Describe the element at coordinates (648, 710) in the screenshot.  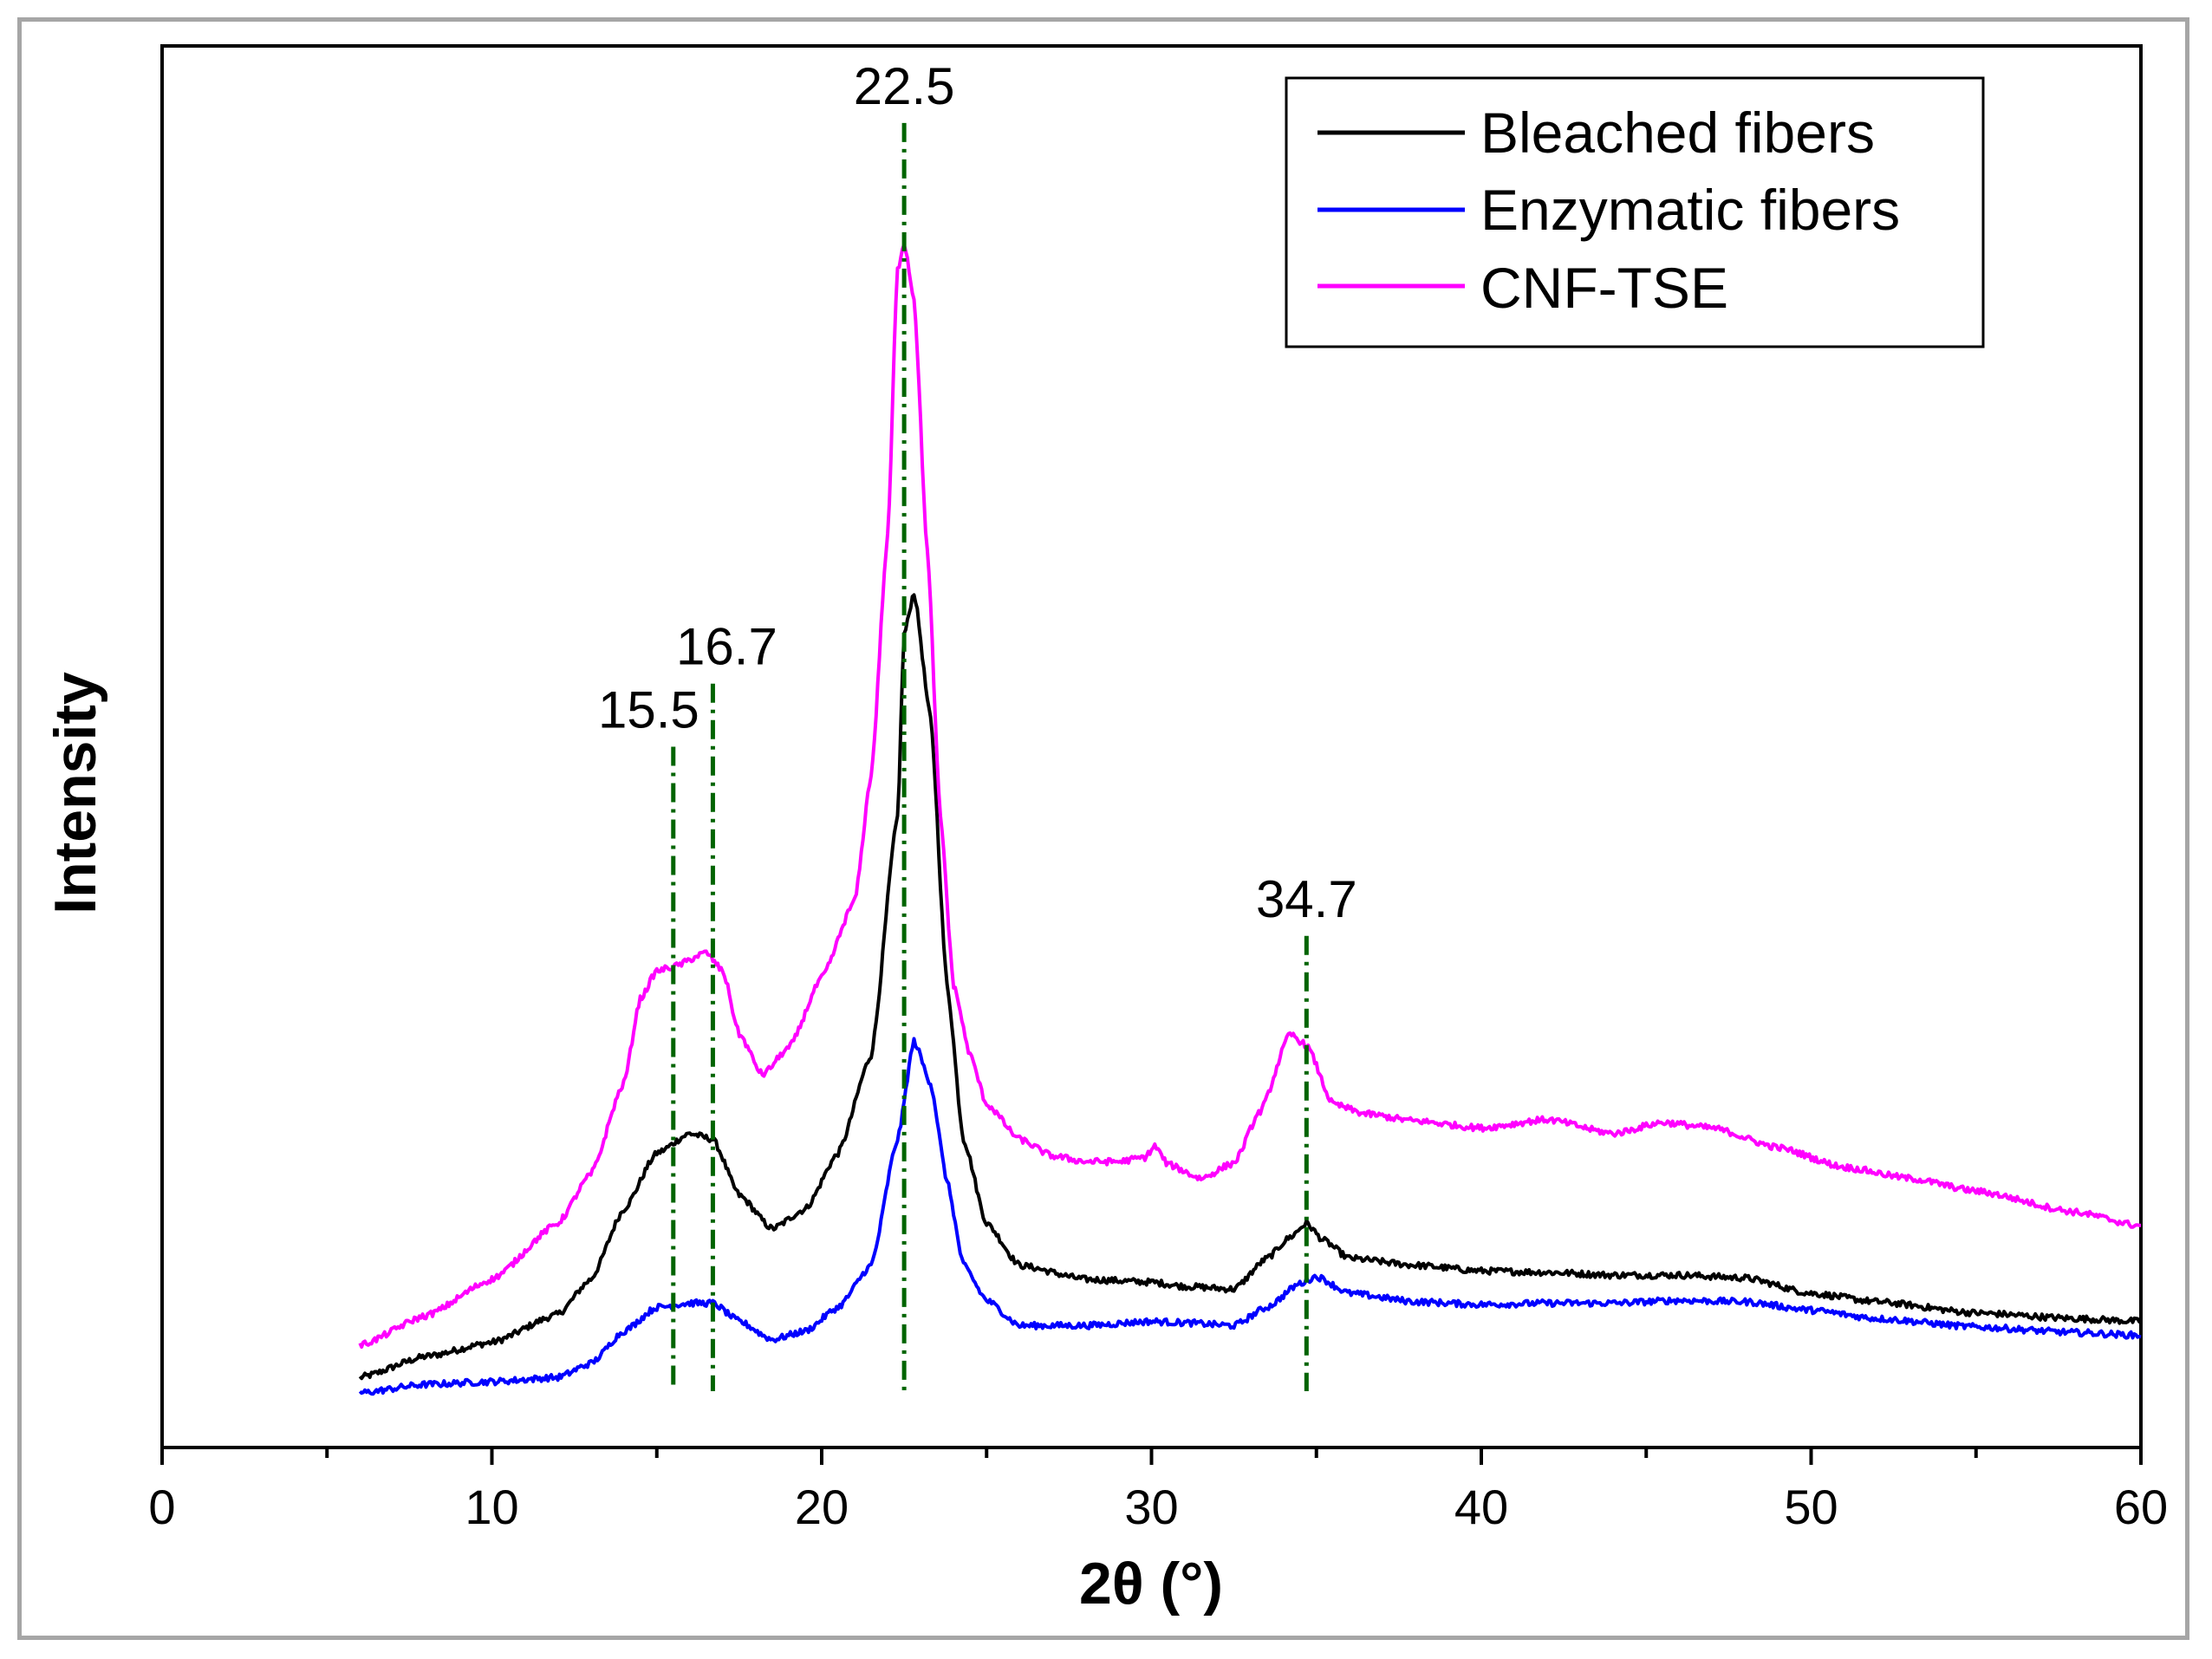
I see `peak-label: 15.5` at that location.